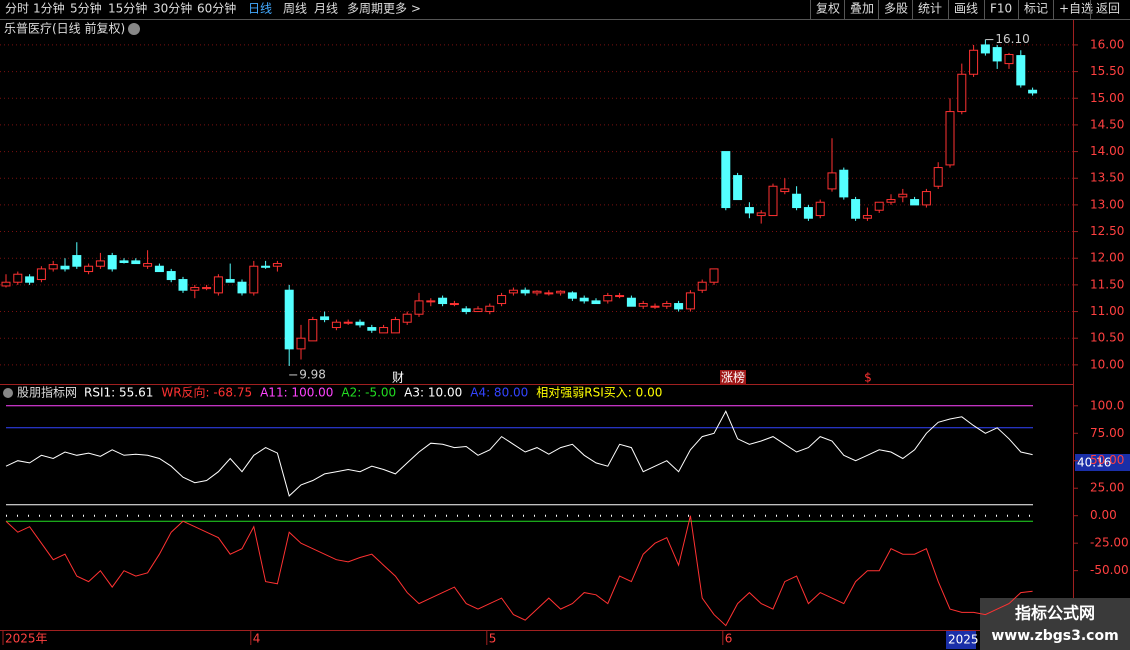 The image size is (1130, 650). Describe the element at coordinates (963, 640) in the screenshot. I see `cursor-date: 2025` at that location.